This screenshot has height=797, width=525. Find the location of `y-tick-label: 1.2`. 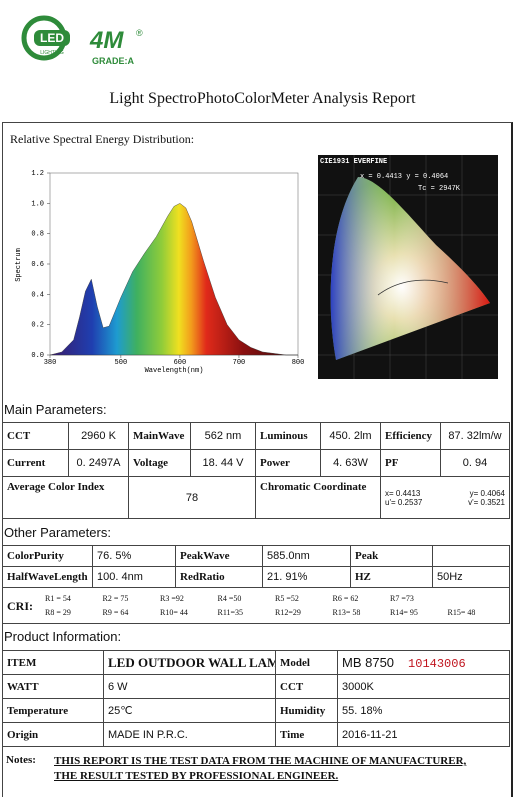

y-tick-label: 1.2 is located at coordinates (37, 174).